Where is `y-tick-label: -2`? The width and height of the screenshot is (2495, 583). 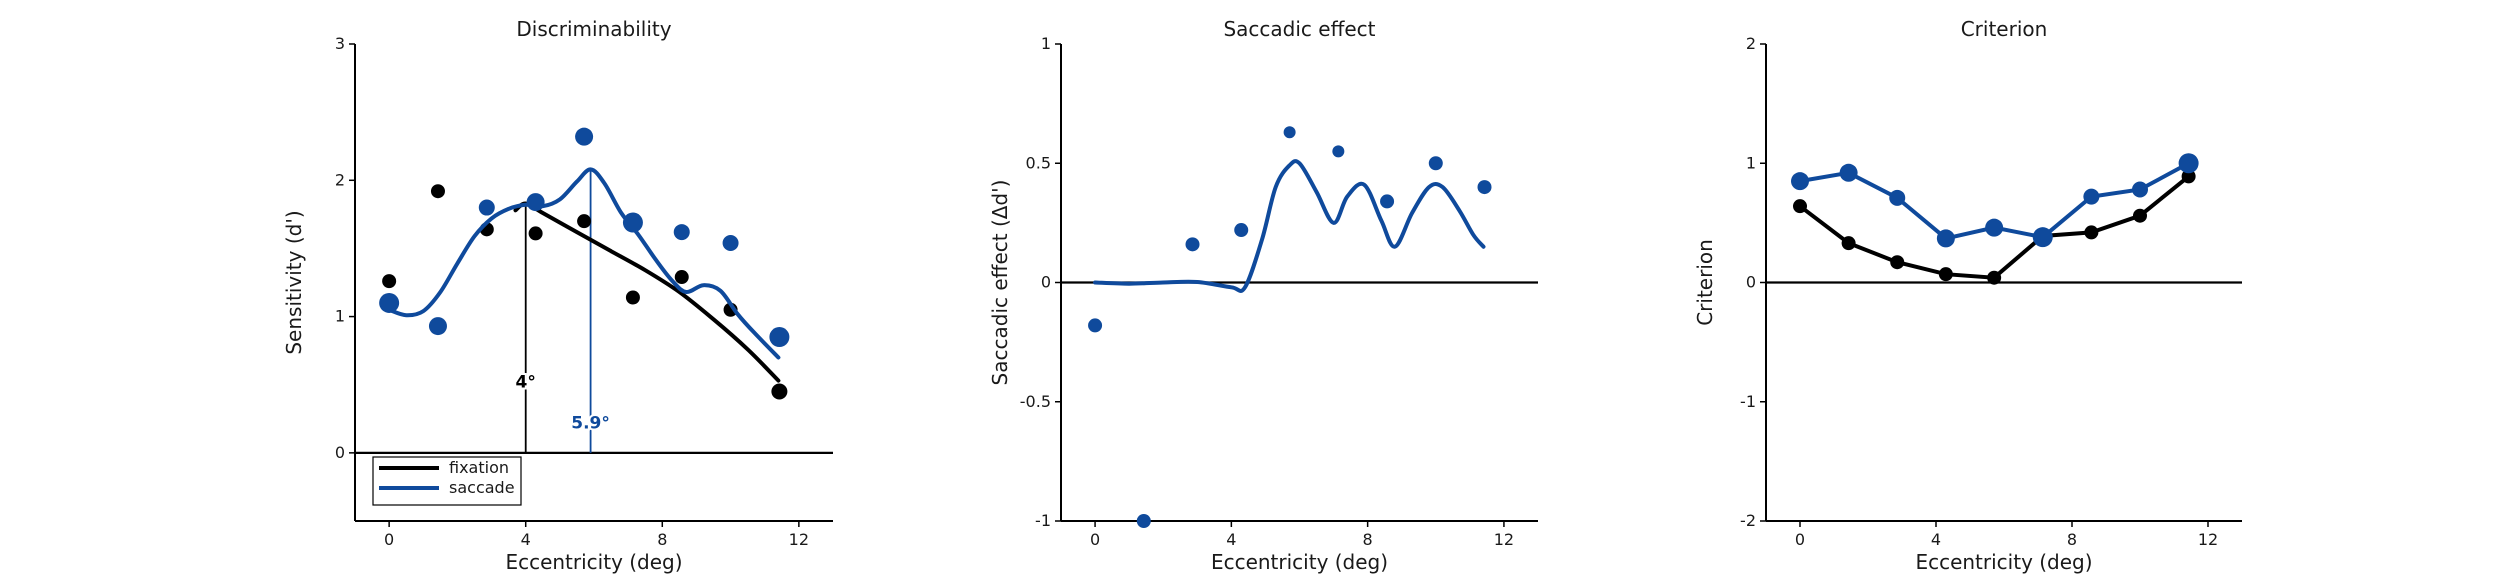 y-tick-label: -2 is located at coordinates (1748, 520).